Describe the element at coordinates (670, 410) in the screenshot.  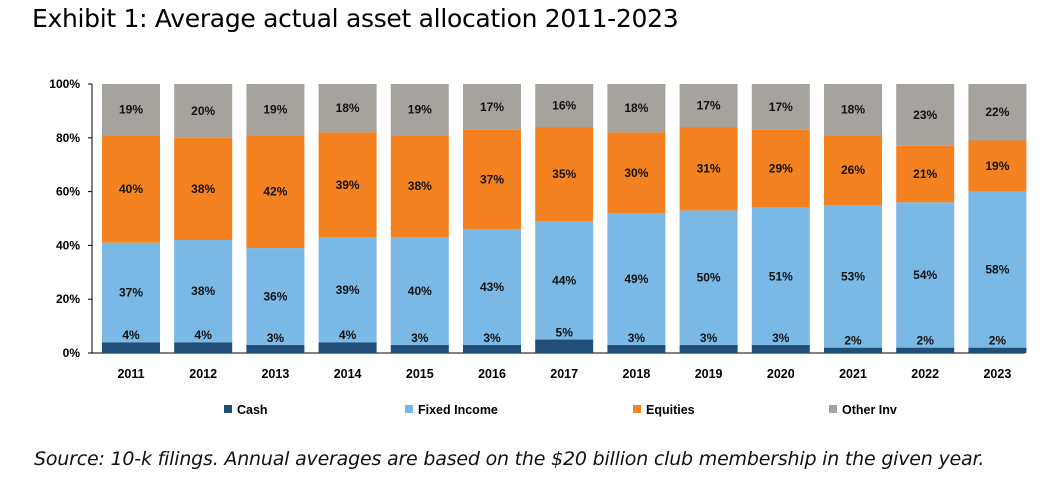
I see `legend-label: Equities` at that location.